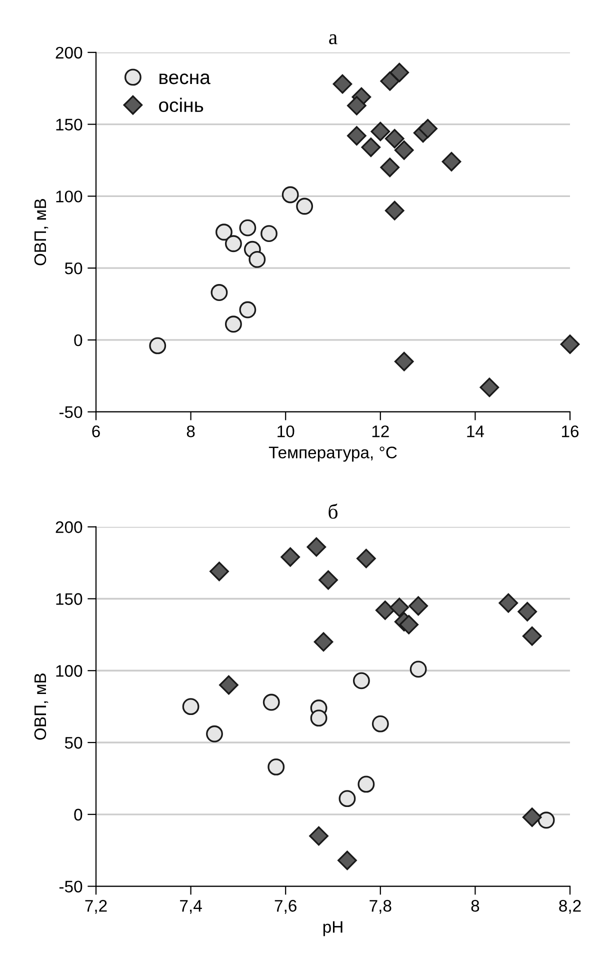 The height and width of the screenshot is (953, 600). What do you see at coordinates (570, 907) in the screenshot?
I see `x-tick-label: 8,2` at bounding box center [570, 907].